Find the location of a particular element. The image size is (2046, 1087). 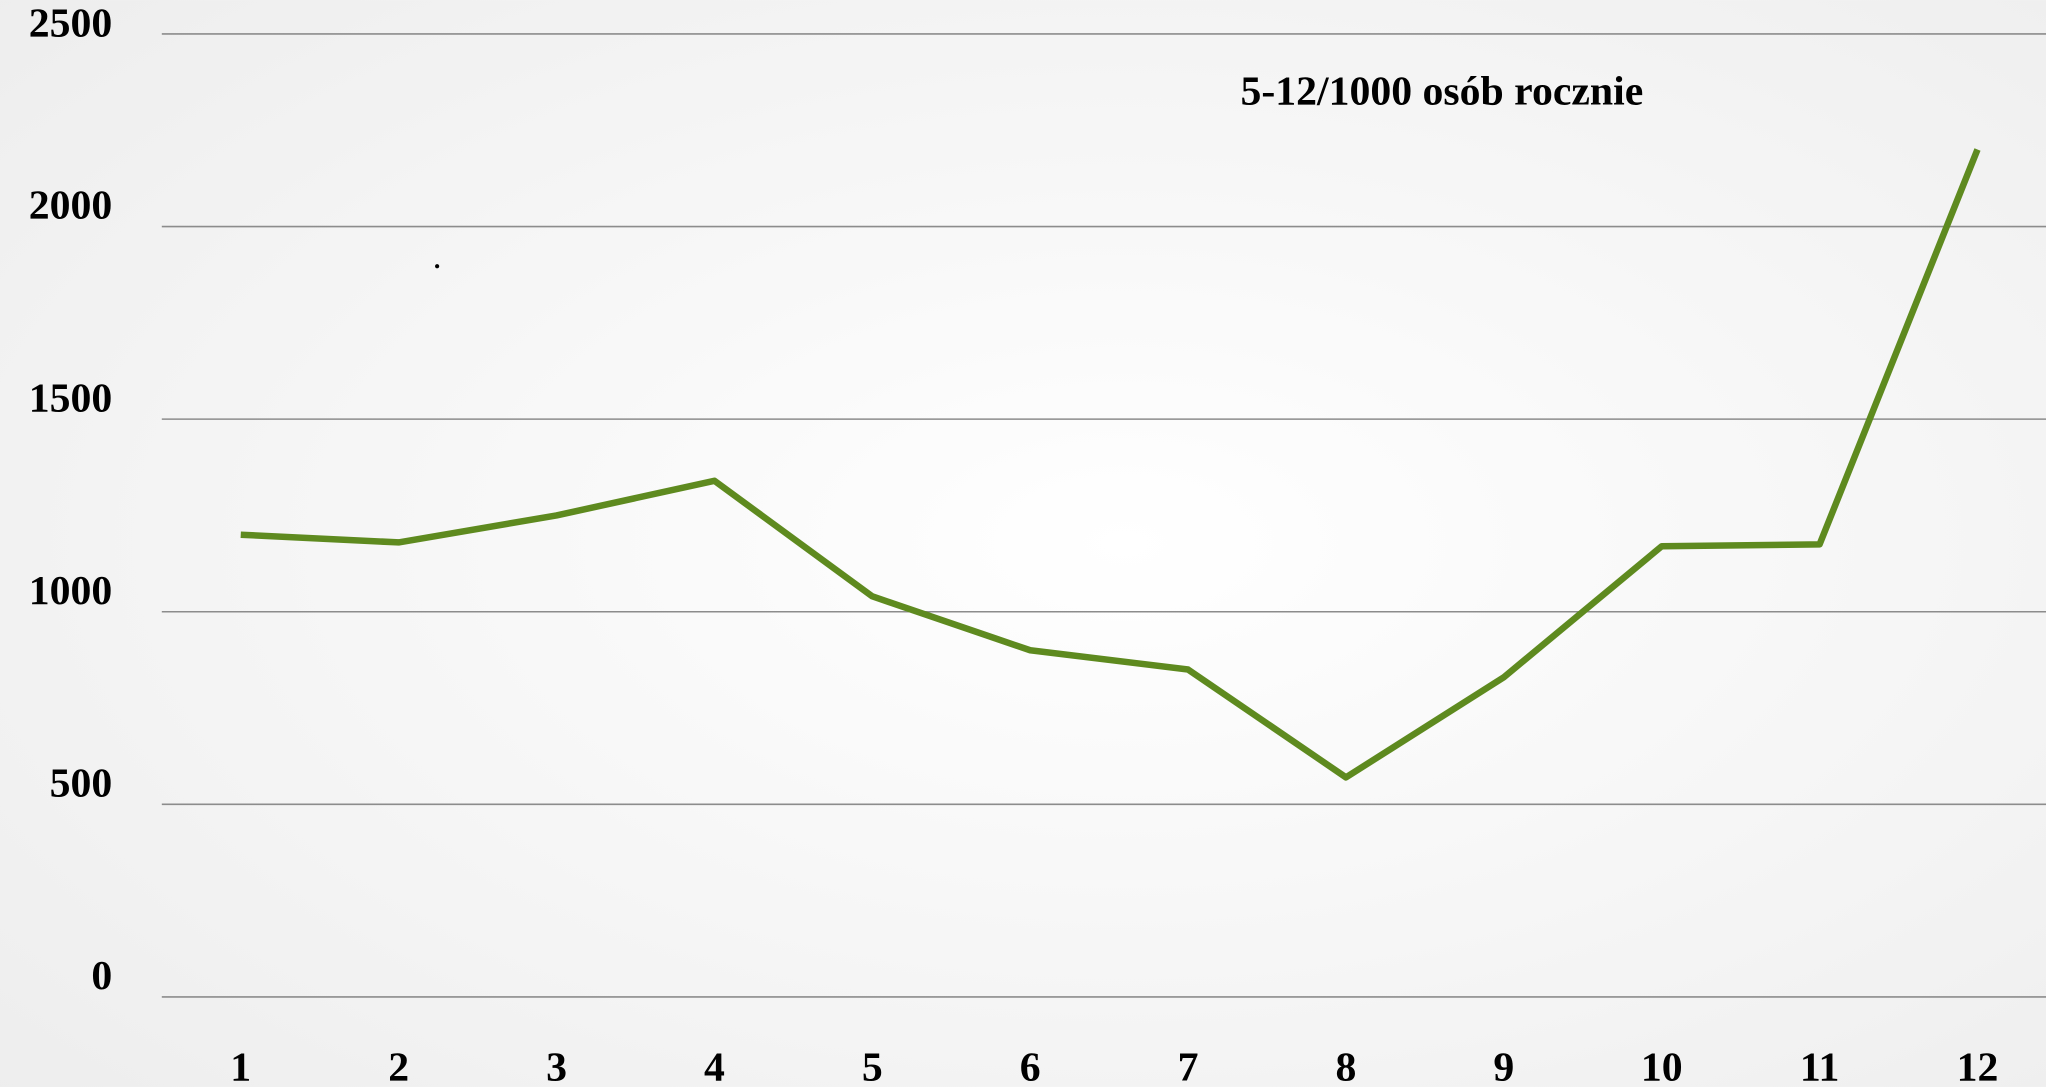

annotation: 5-12/1000 osób rocznie is located at coordinates (1441, 91).